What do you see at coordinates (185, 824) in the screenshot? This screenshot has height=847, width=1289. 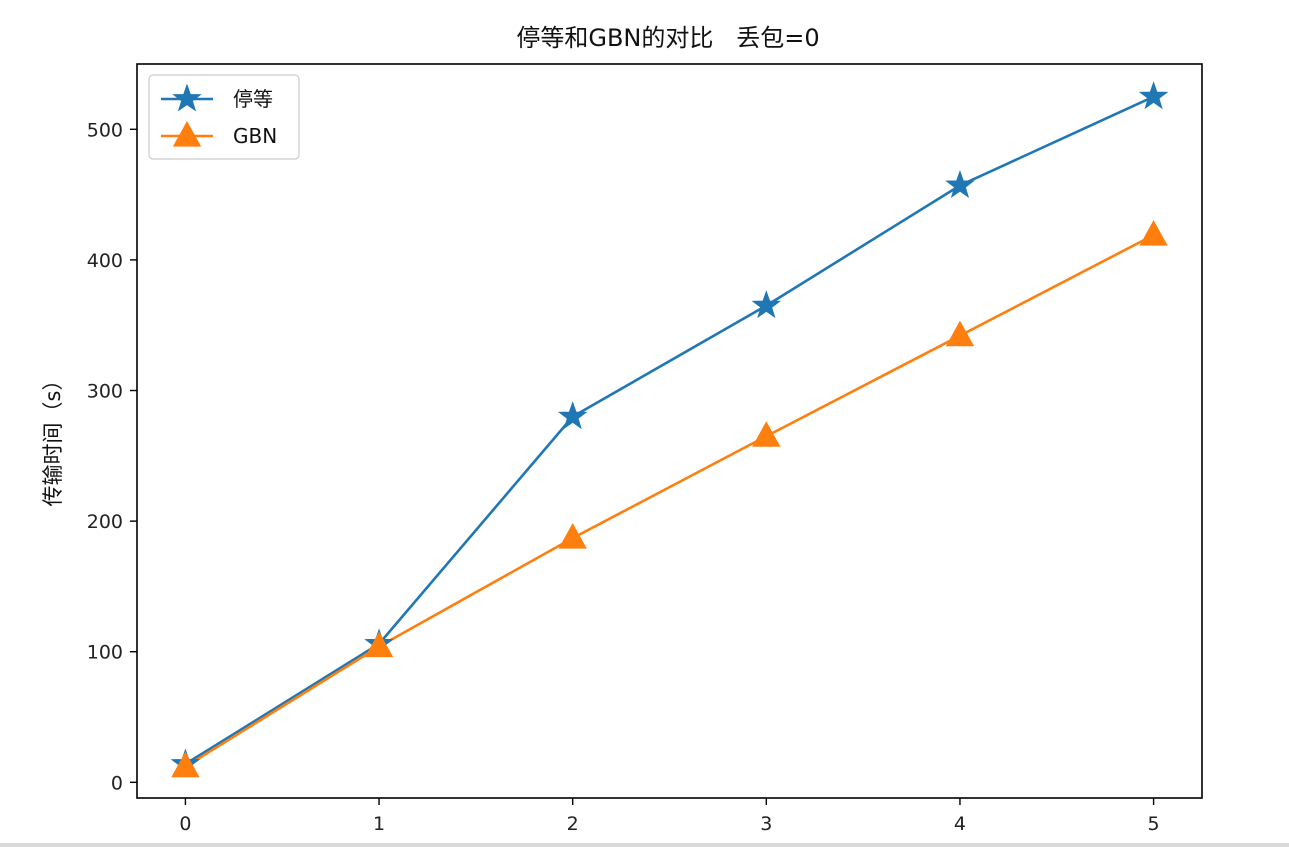 I see `x-tick-label-0: 0` at bounding box center [185, 824].